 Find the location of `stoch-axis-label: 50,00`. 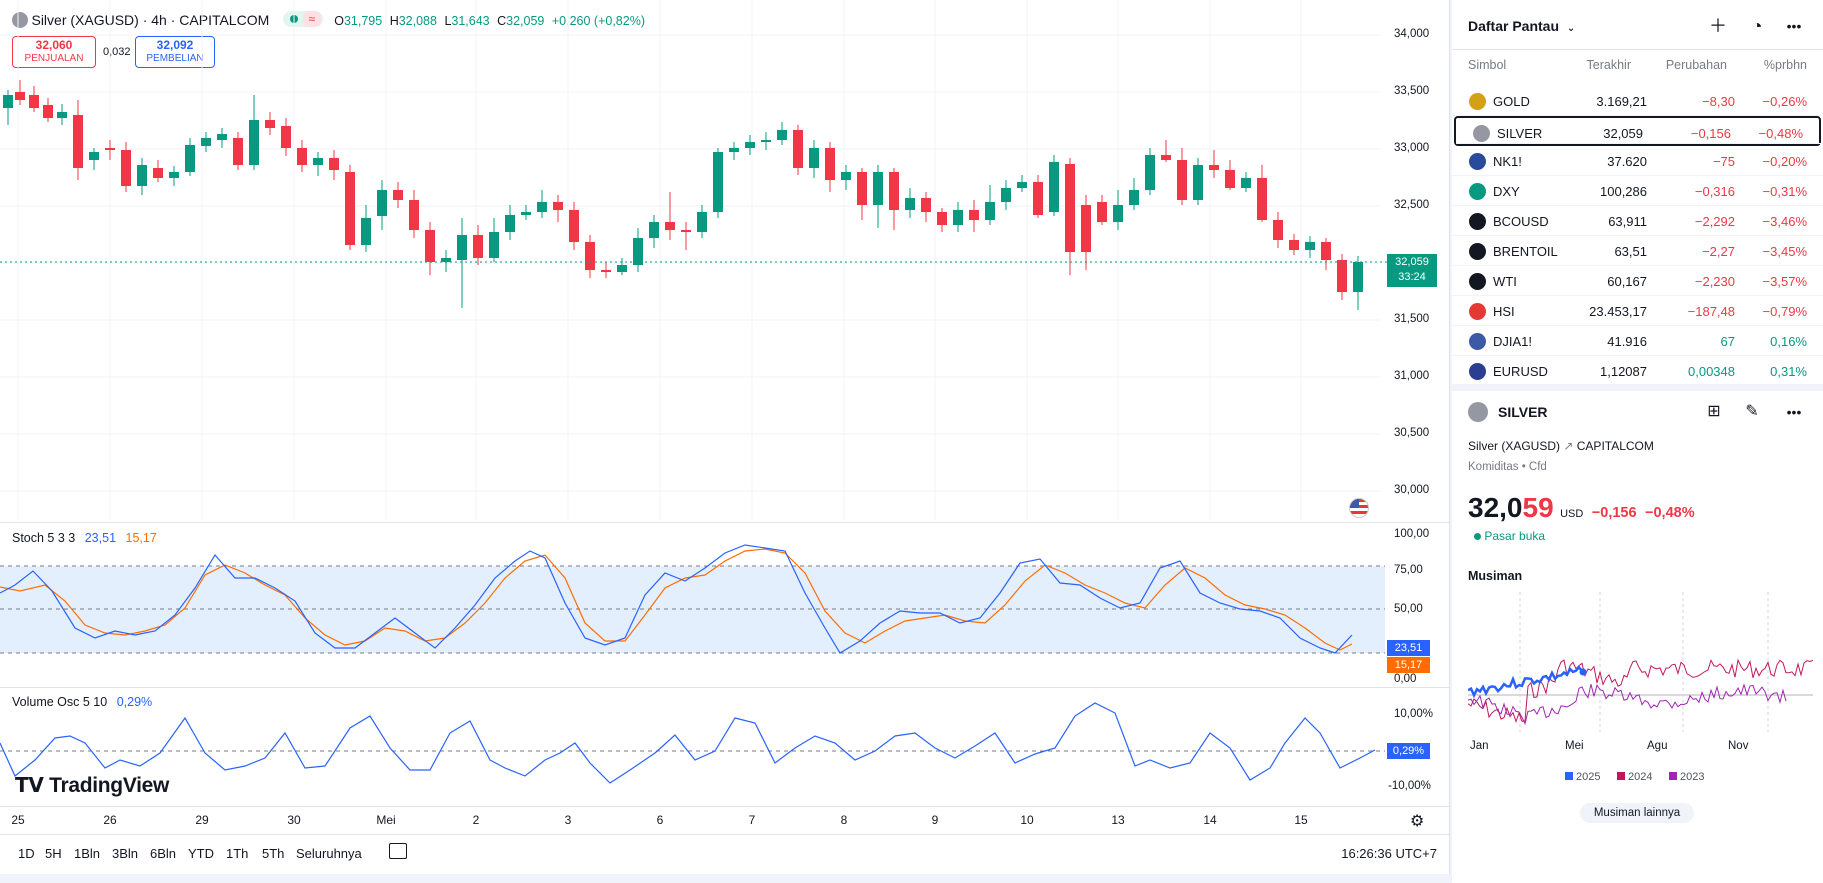

stoch-axis-label: 50,00 is located at coordinates (1408, 609).